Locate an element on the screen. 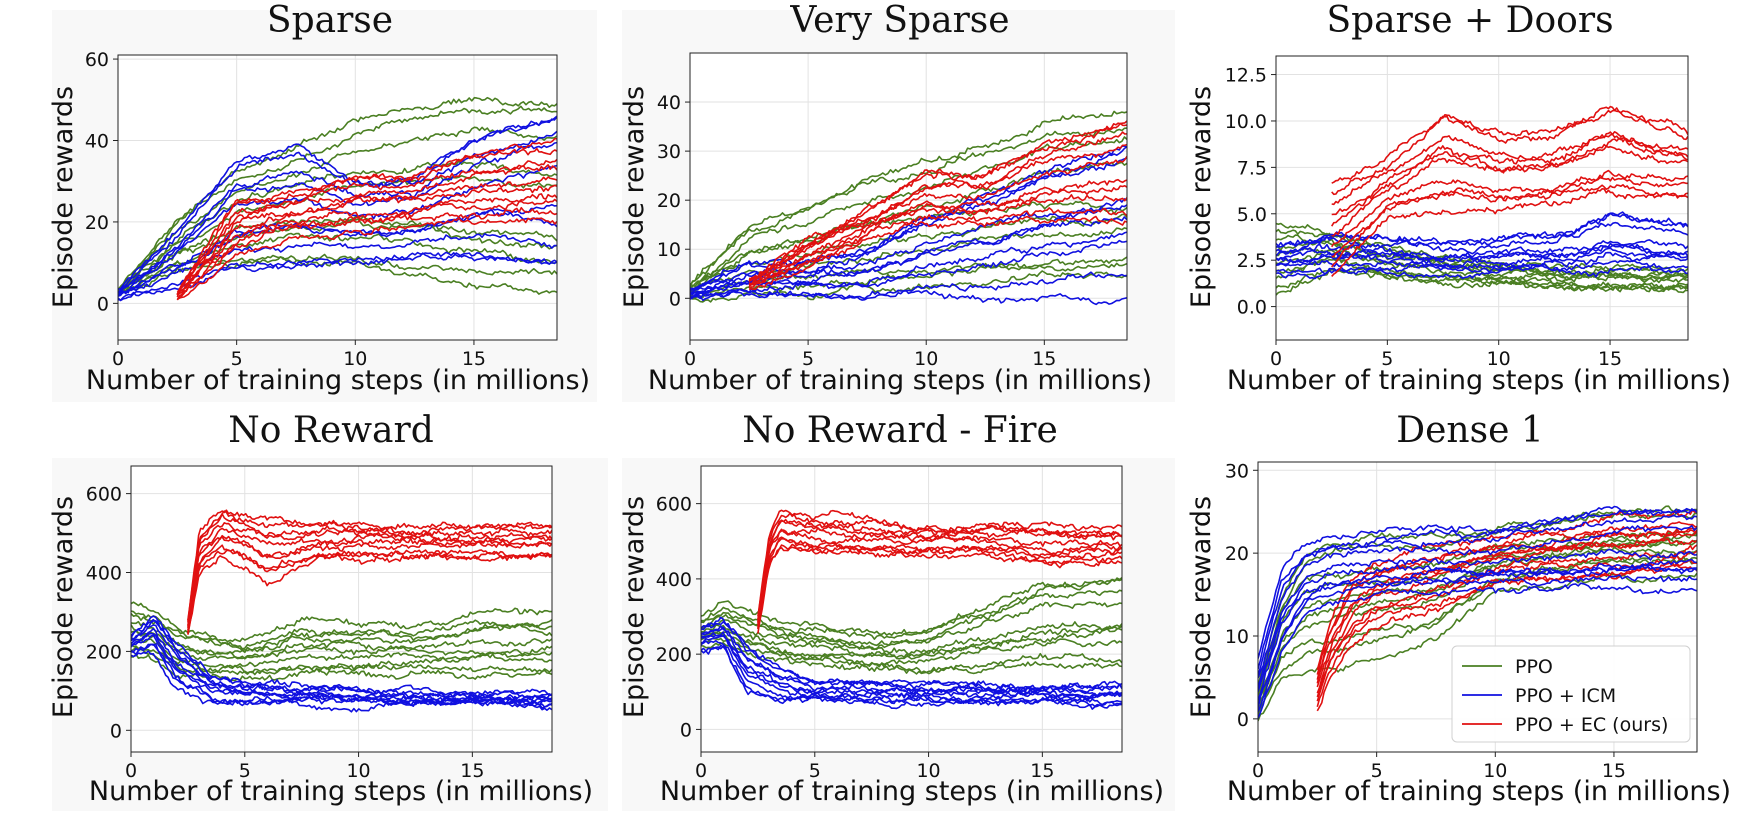 This screenshot has width=1755, height=821. chart-title: No Reward is located at coordinates (331, 430).